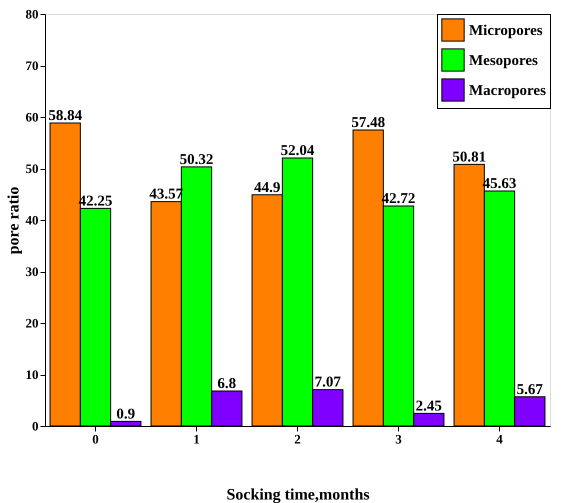 The width and height of the screenshot is (581, 503). Describe the element at coordinates (197, 160) in the screenshot. I see `data-label: 50.32` at that location.